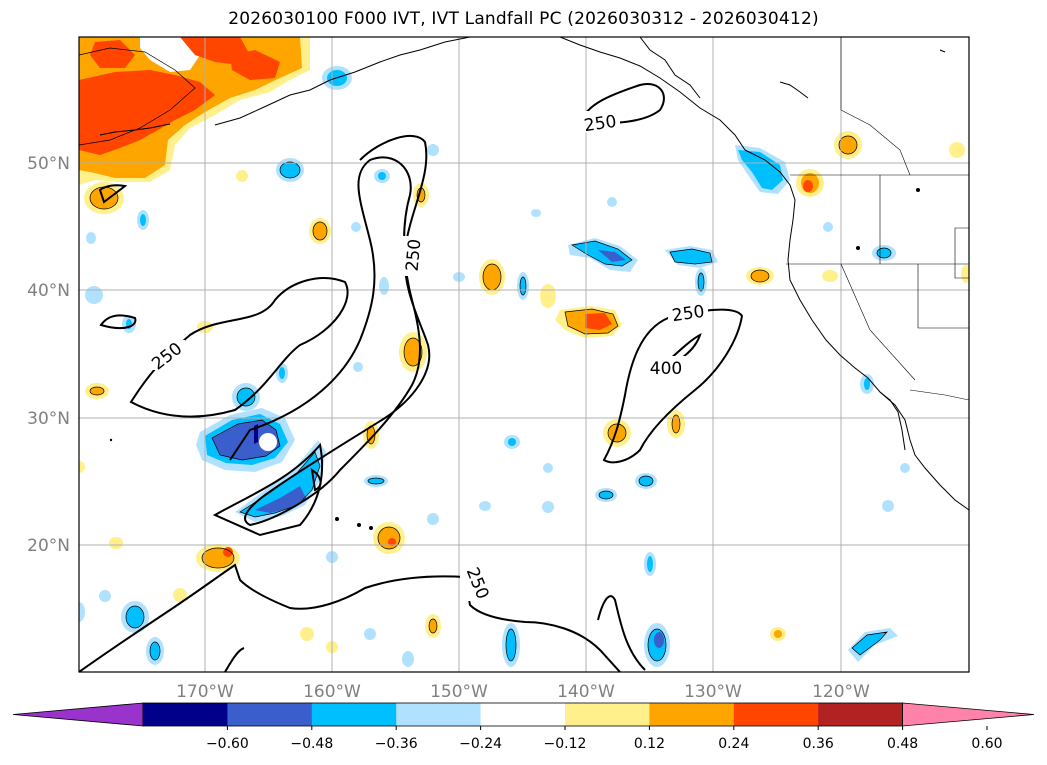  What do you see at coordinates (565, 744) in the screenshot?
I see `colorbar-tick-label: −0.12` at bounding box center [565, 744].